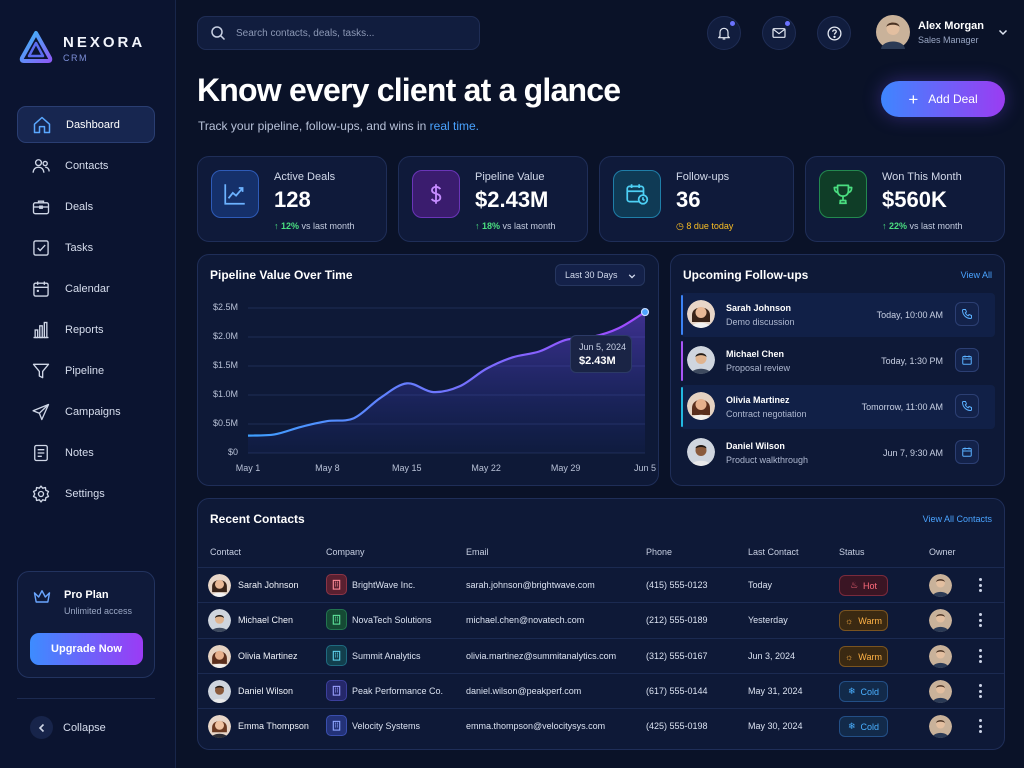  What do you see at coordinates (398, 691) in the screenshot?
I see `company-name: Peak Performance Co.` at bounding box center [398, 691].